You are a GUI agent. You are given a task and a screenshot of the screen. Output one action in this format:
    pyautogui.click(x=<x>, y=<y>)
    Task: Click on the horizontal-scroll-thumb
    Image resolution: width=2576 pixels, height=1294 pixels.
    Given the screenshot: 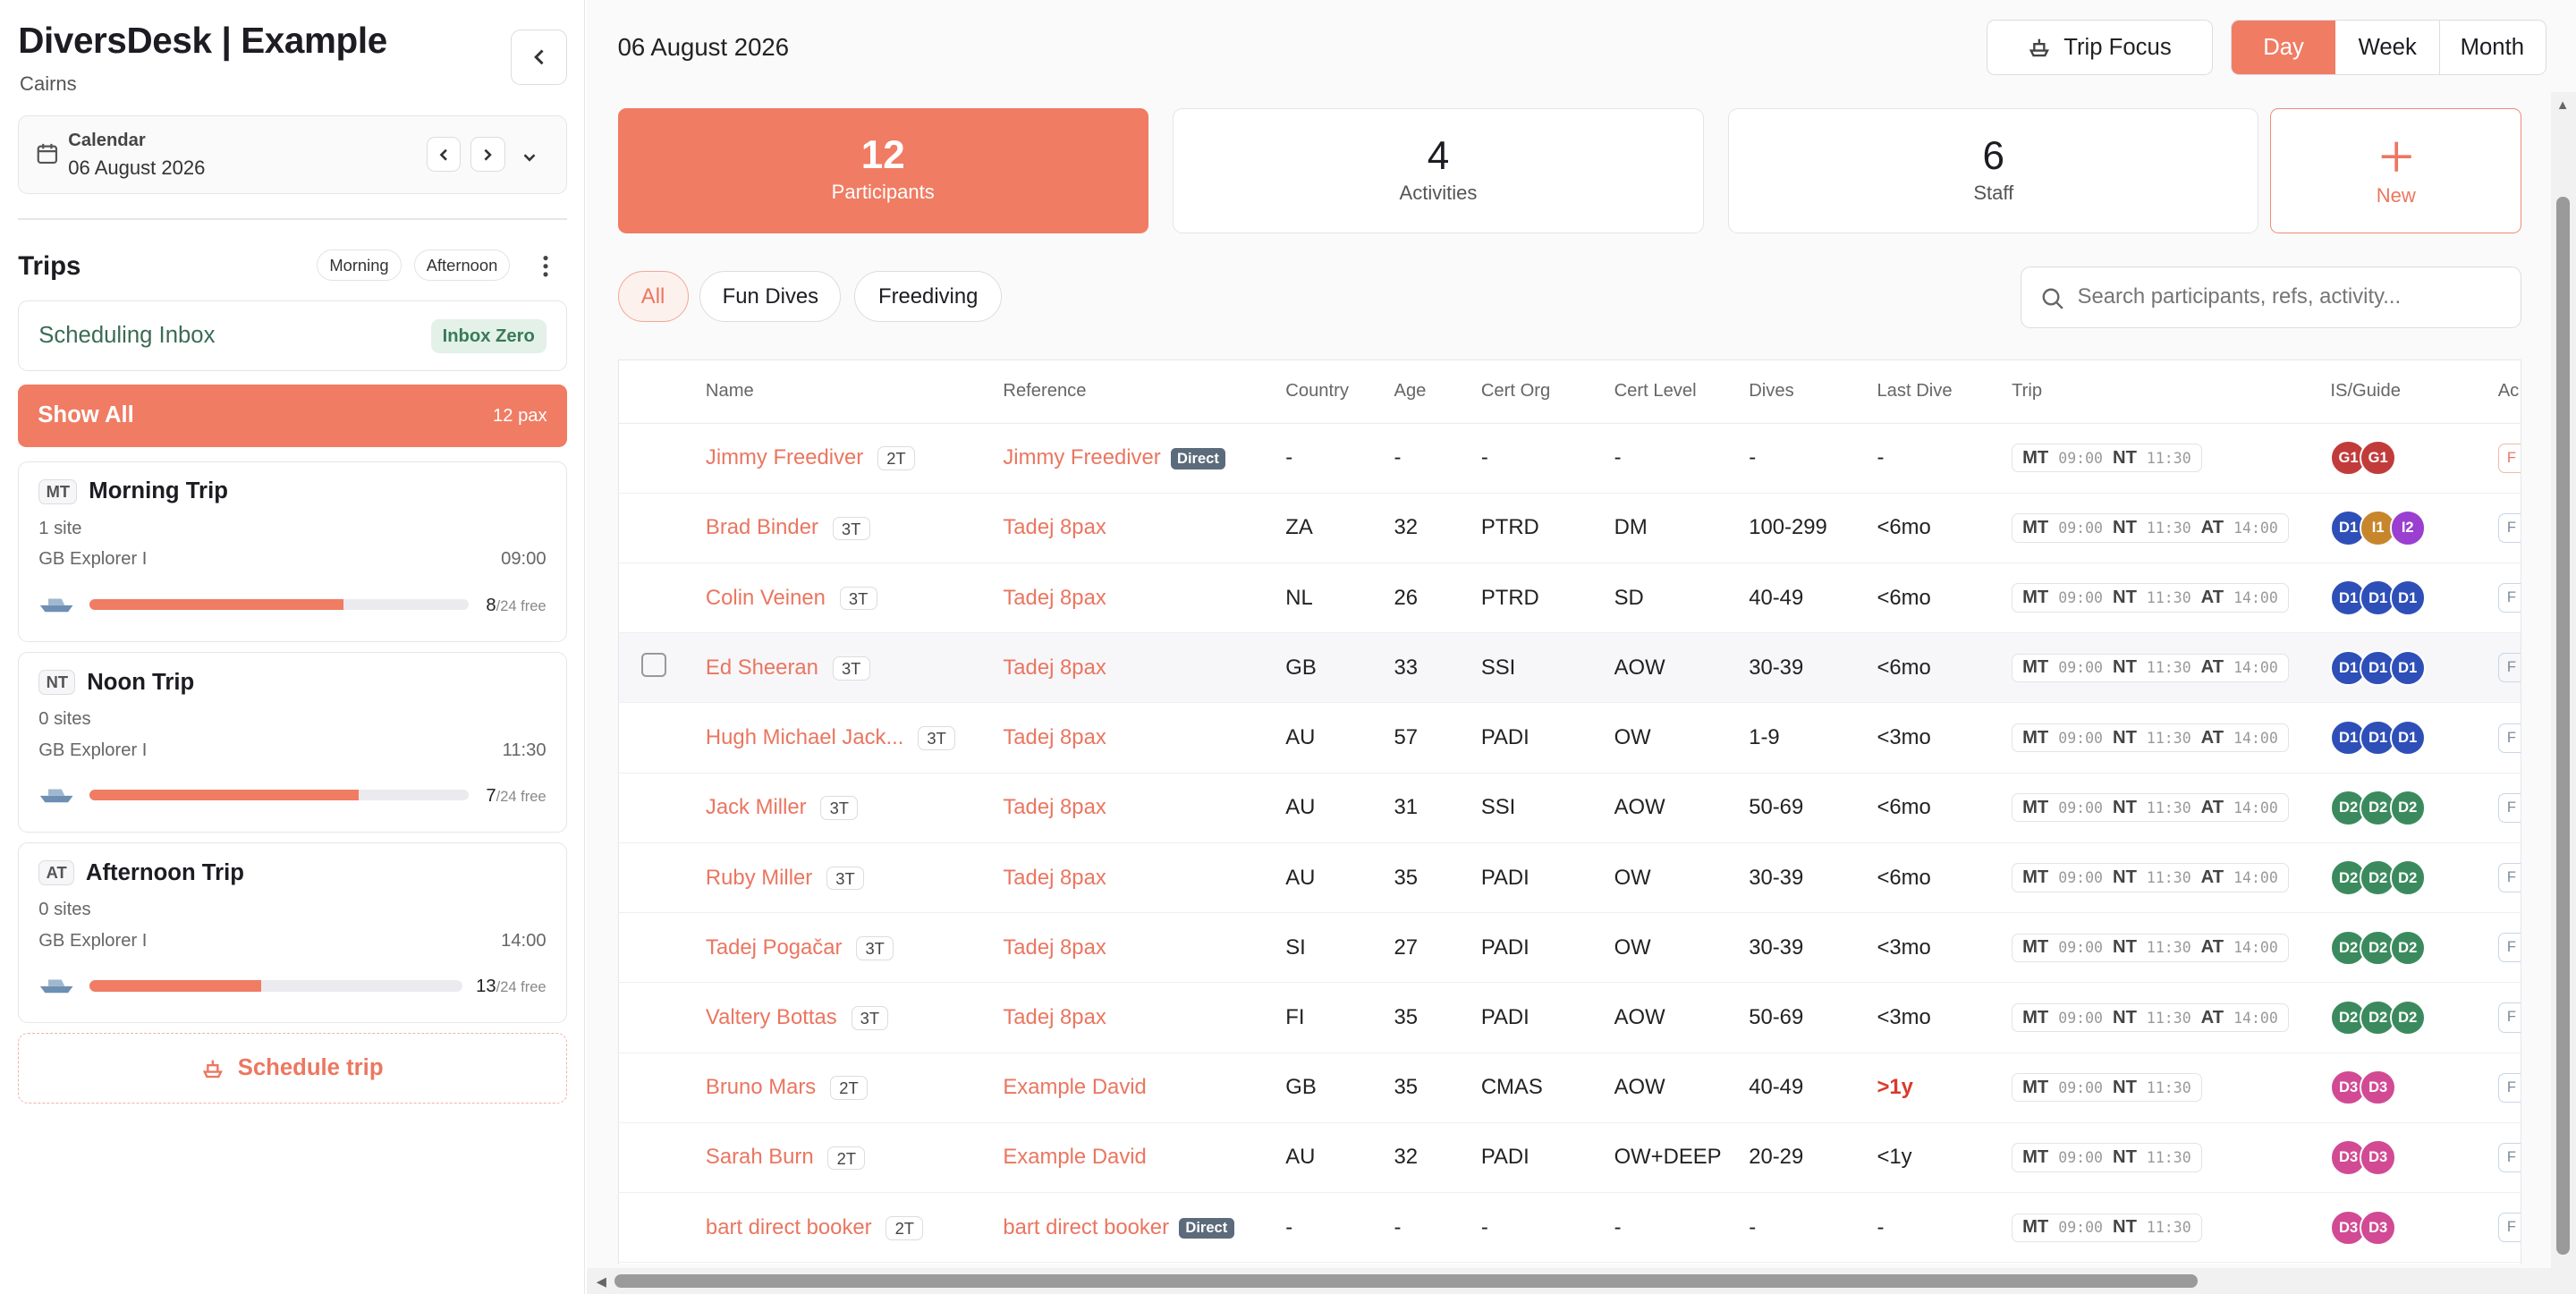 What is the action you would take?
    pyautogui.click(x=1406, y=1281)
    